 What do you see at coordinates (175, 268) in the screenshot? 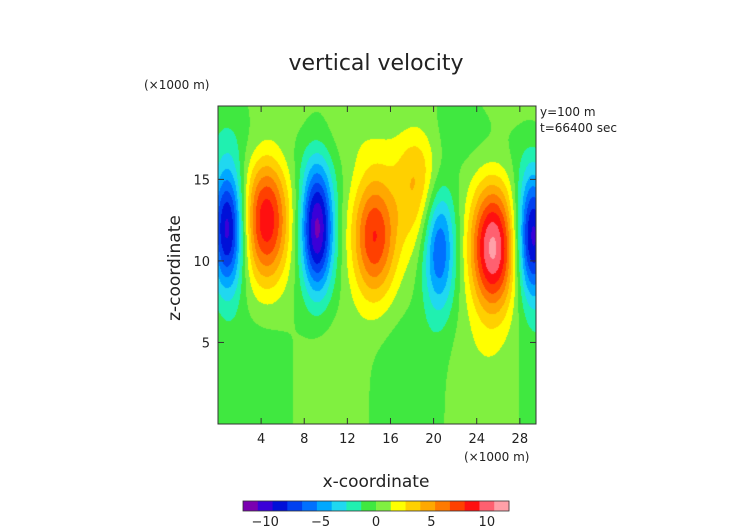
I see `y-axis-label: z-coordinate` at bounding box center [175, 268].